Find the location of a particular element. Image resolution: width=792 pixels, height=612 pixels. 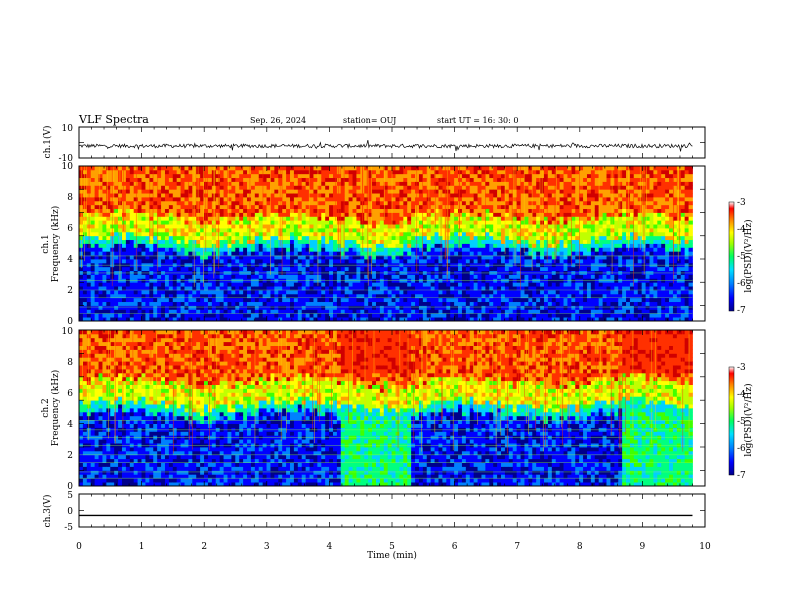

ch1-ytick-top: 10 is located at coordinates (68, 129).